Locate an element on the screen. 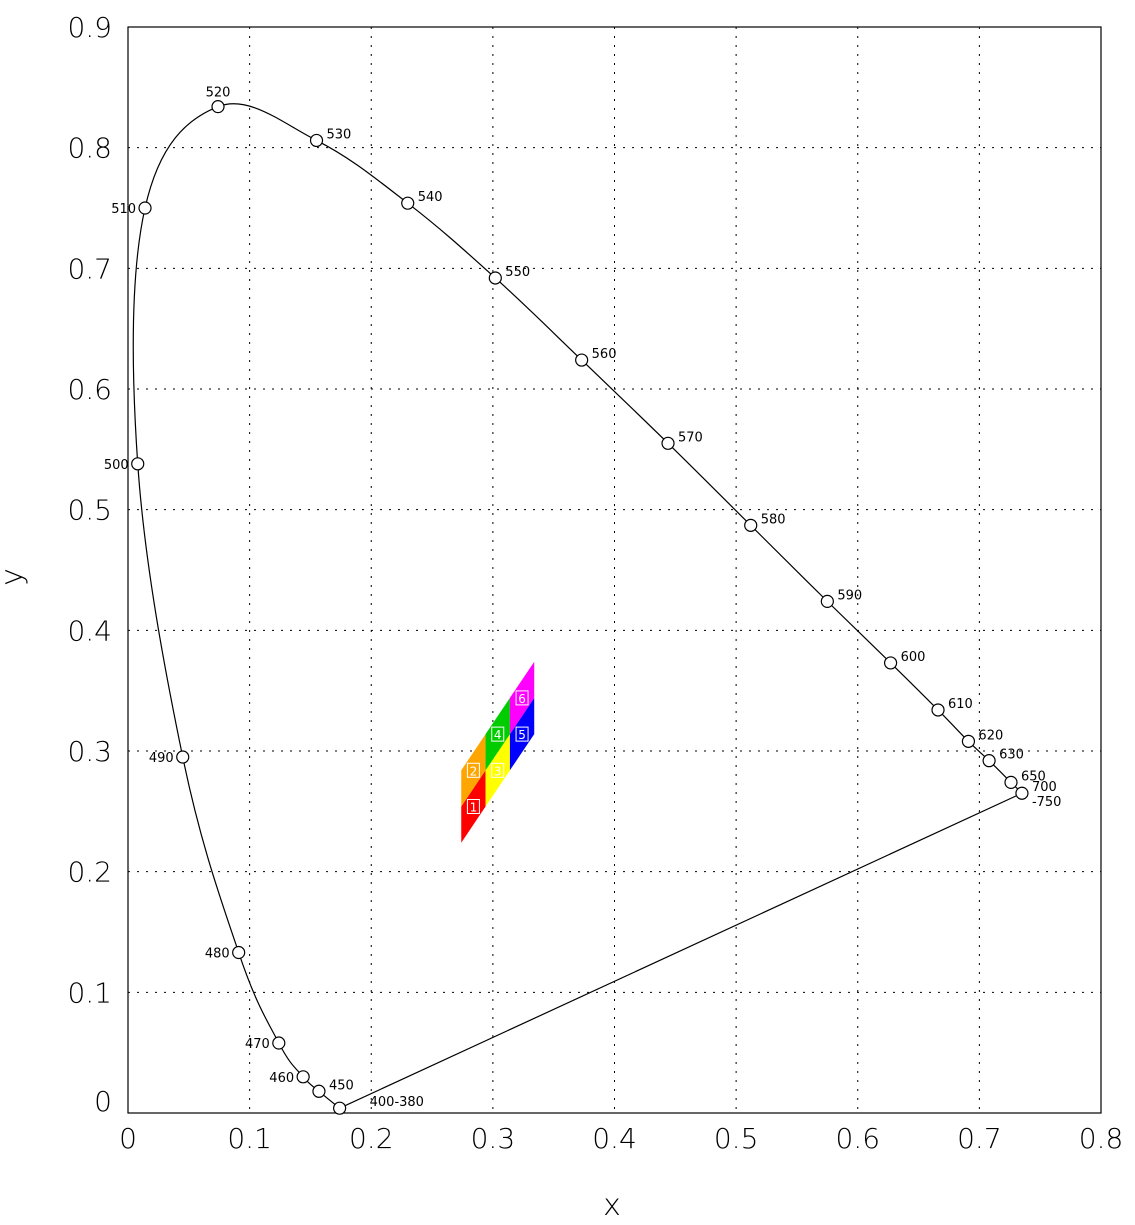 This screenshot has height=1225, width=1135. wavelength-label: 600 is located at coordinates (913, 657).